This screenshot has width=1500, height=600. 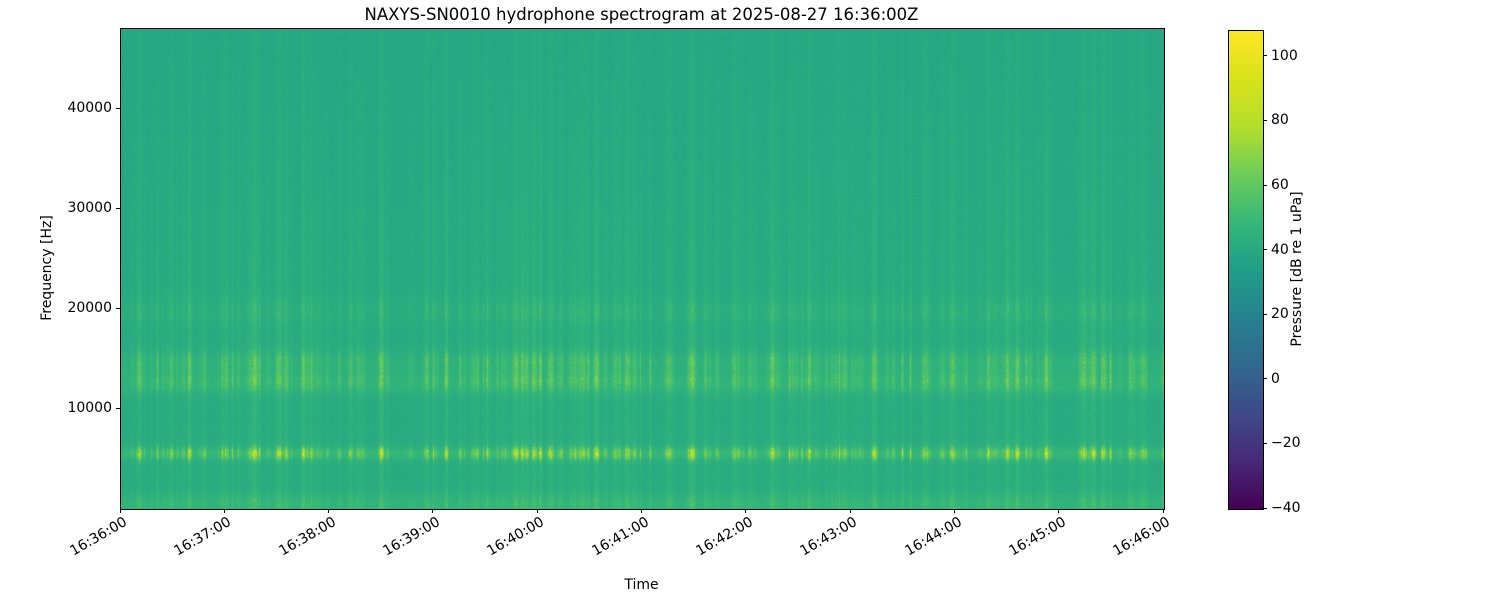 I want to click on x-tick-label: 16:44:00, so click(x=933, y=537).